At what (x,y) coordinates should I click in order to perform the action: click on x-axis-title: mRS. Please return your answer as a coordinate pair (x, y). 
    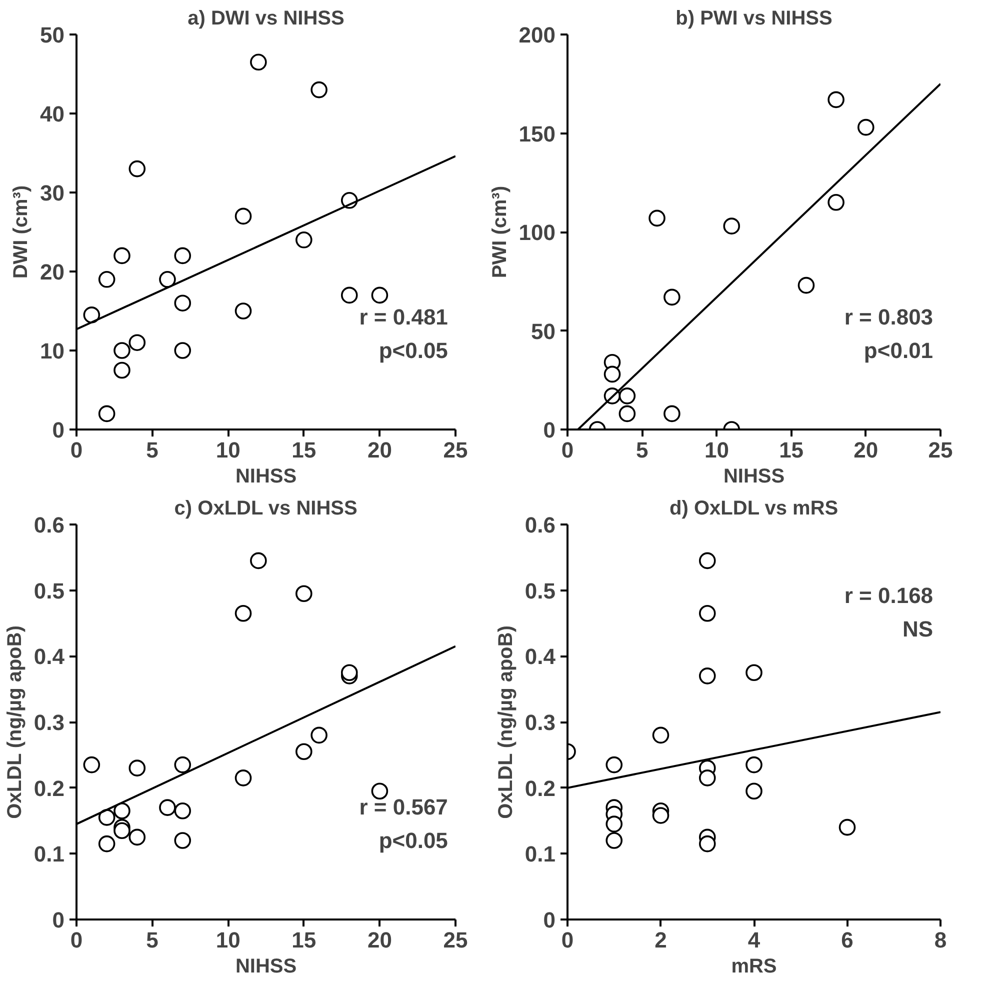
    Looking at the image, I should click on (754, 967).